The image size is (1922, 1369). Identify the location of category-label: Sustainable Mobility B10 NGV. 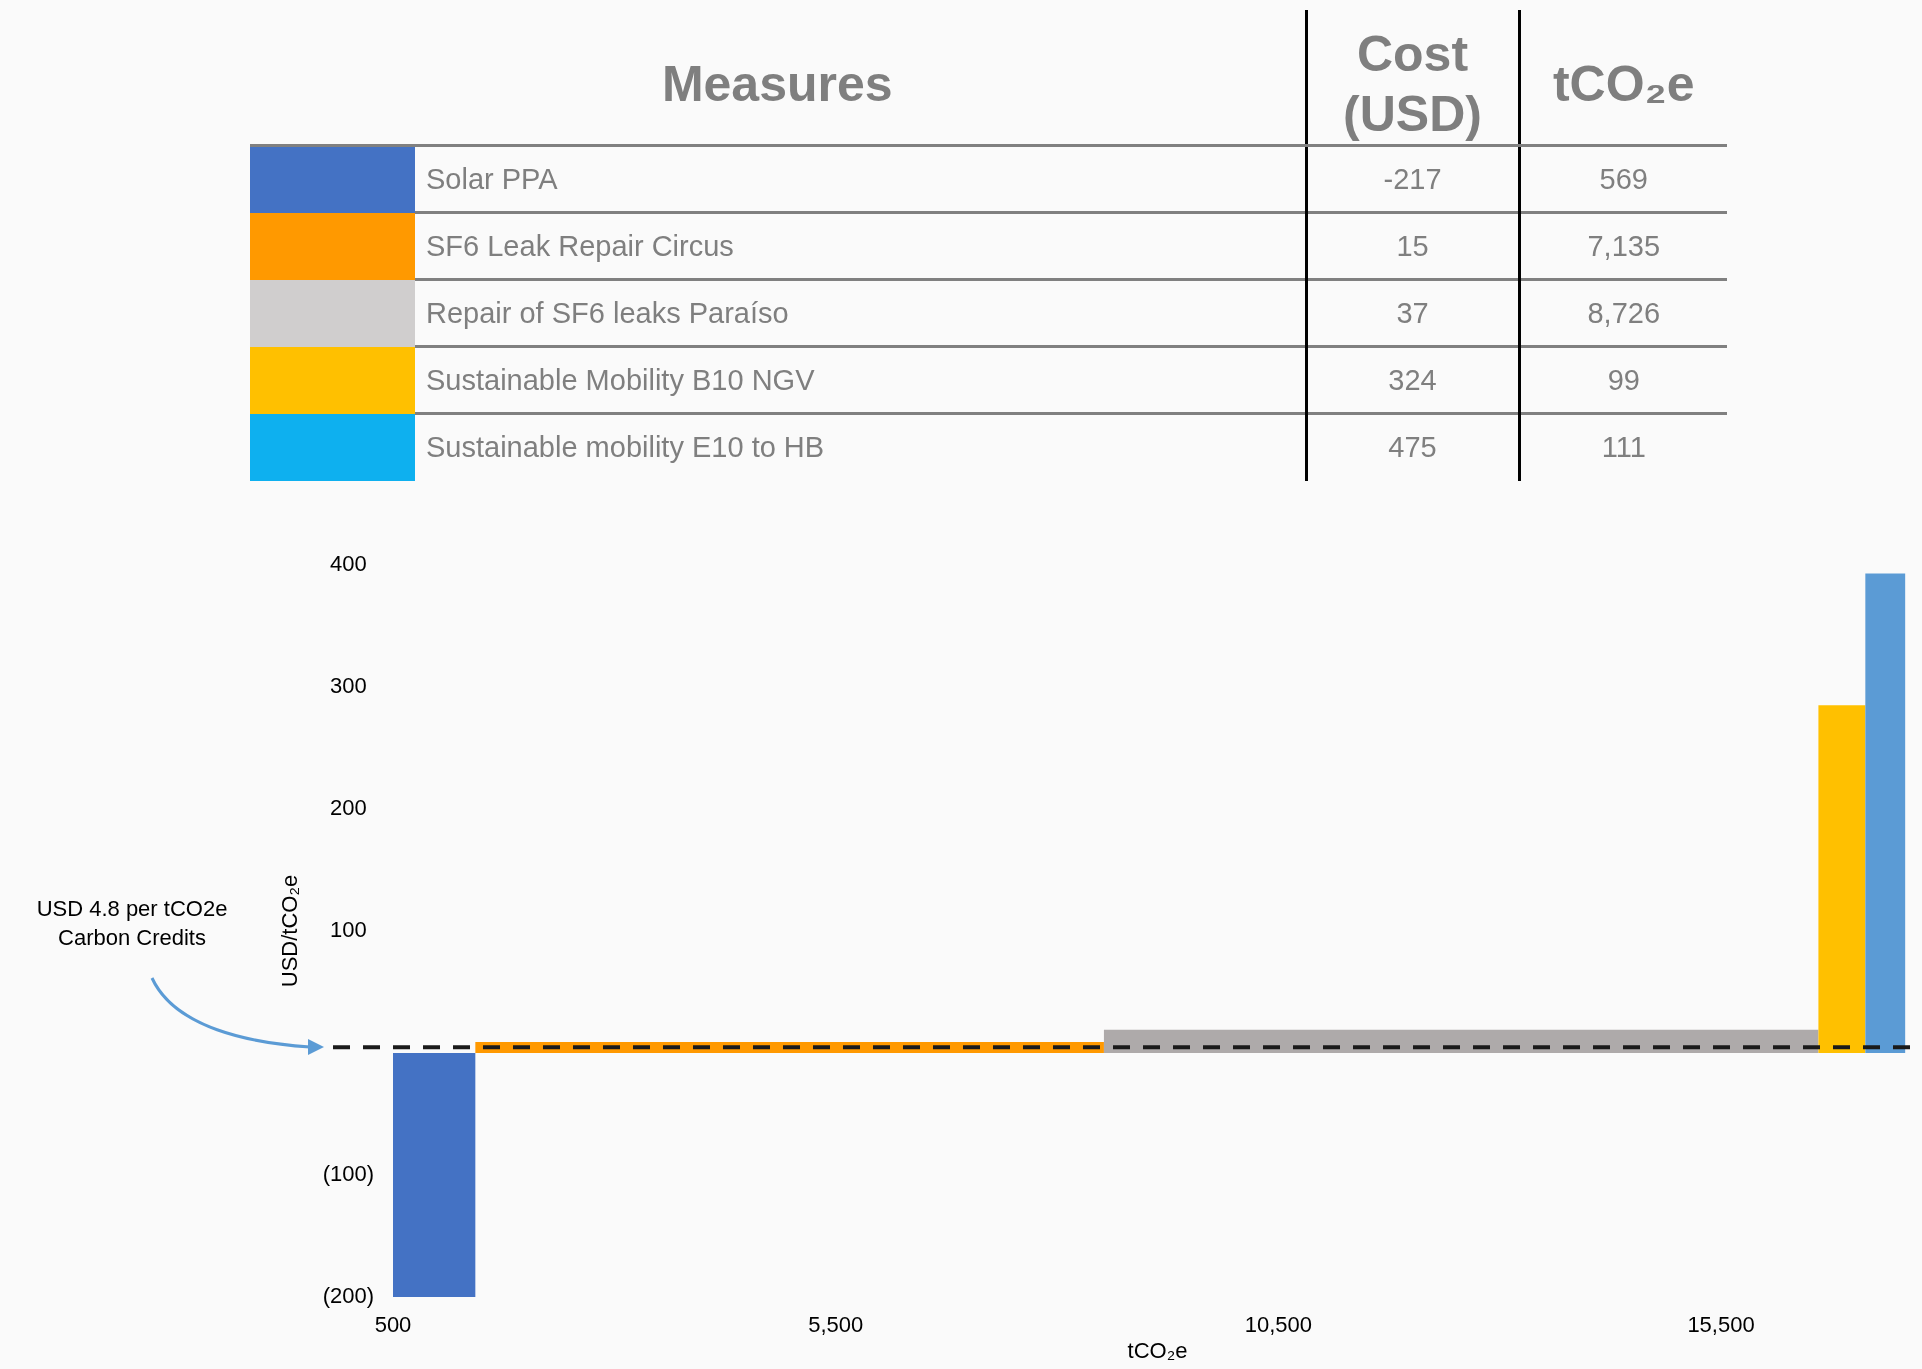
(861, 380).